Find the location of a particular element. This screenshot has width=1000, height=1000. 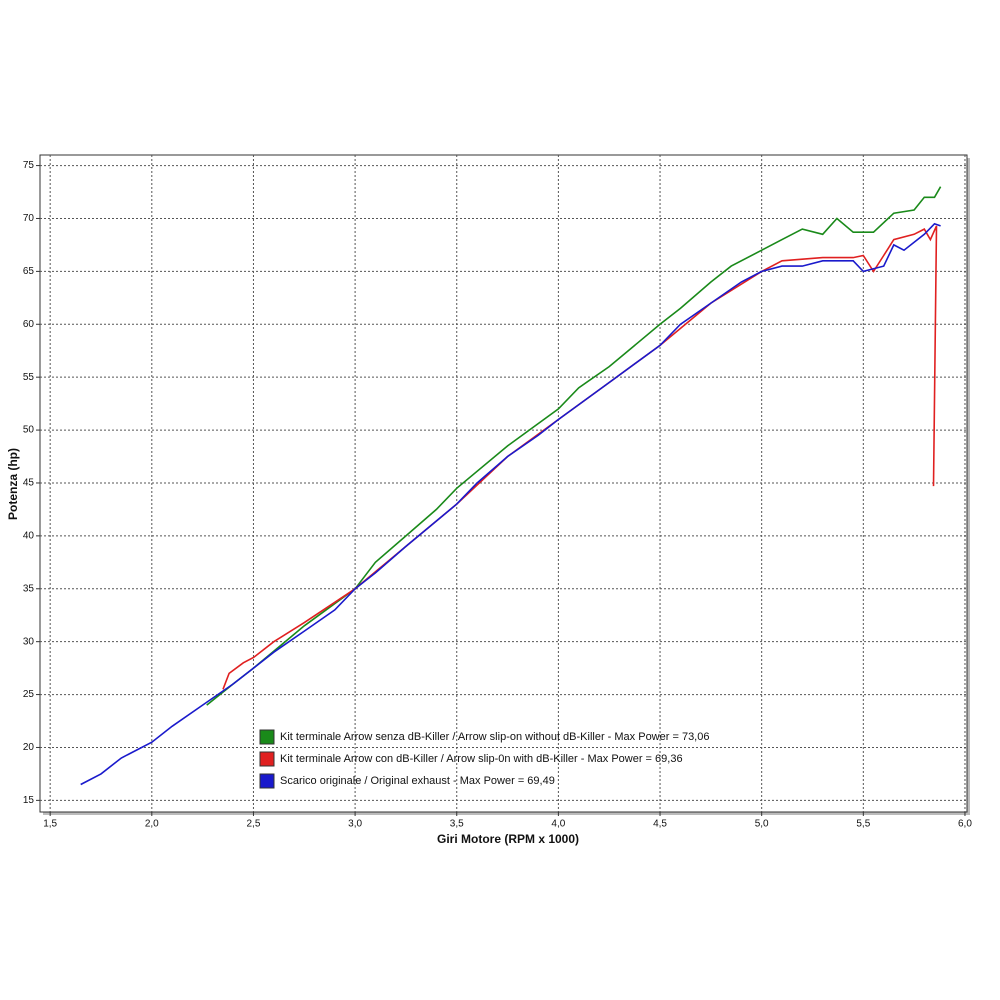

x-tick-label: 1,5 is located at coordinates (50, 824).